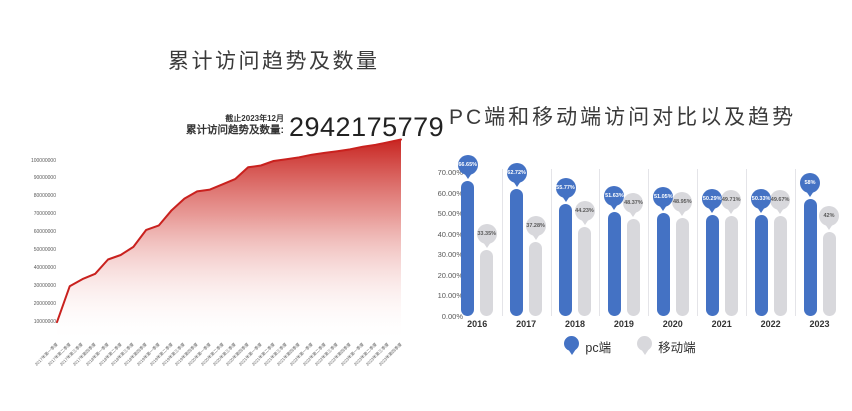  Describe the element at coordinates (468, 248) in the screenshot. I see `bar-pc-2016` at that location.